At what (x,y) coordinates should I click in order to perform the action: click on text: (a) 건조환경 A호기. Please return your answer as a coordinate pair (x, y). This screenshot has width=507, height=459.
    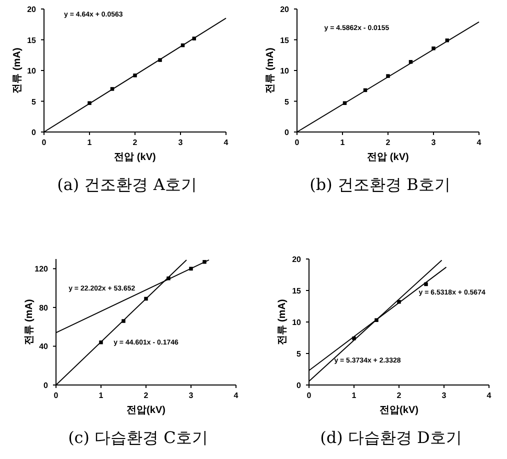
    Looking at the image, I should click on (127, 184).